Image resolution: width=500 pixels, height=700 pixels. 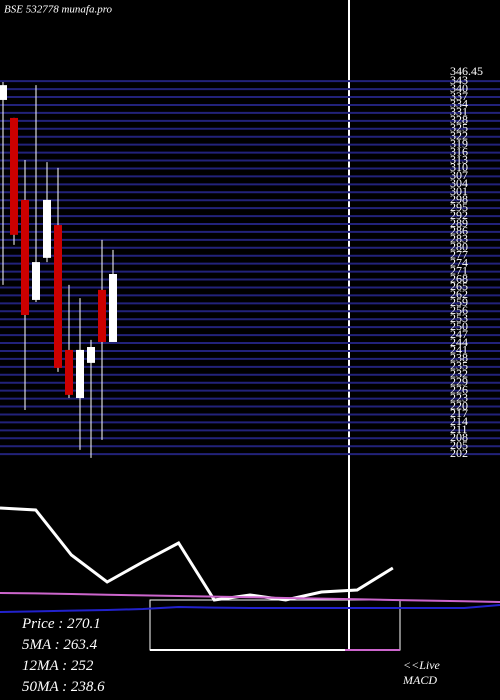 I want to click on y-tick-label: 220, so click(x=459, y=405).